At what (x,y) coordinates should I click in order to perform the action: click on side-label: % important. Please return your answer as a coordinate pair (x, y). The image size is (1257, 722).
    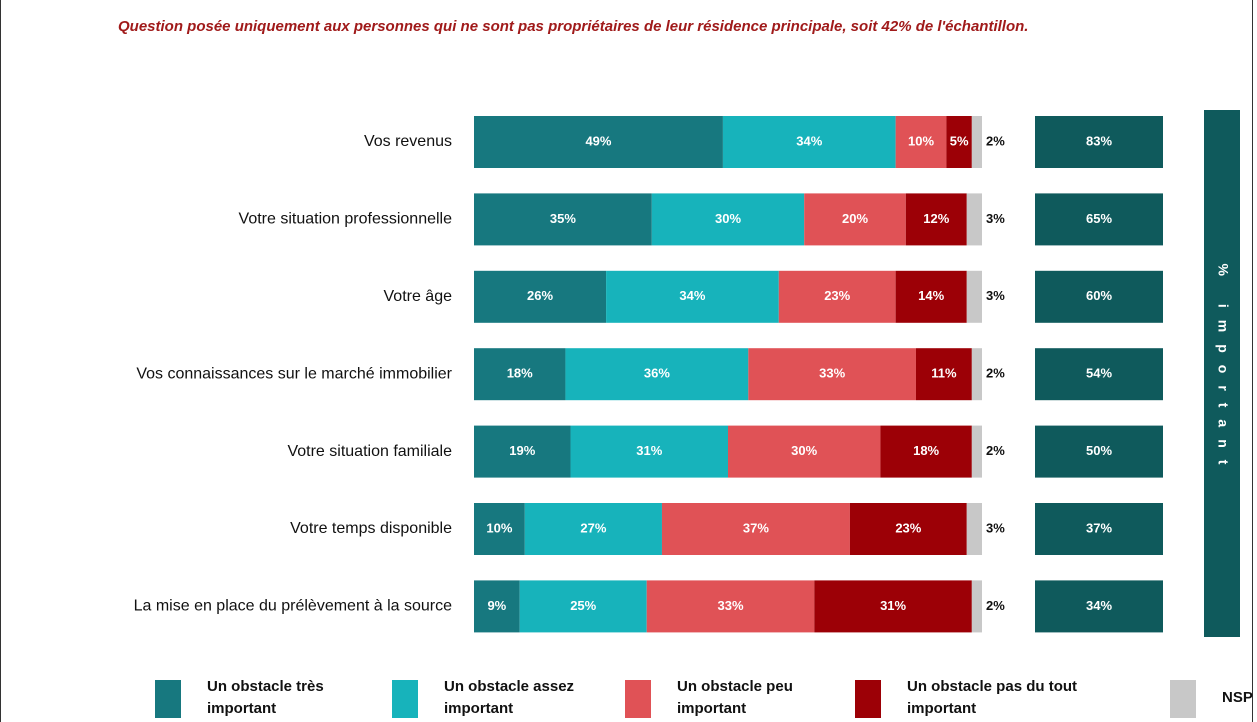
    Looking at the image, I should click on (1223, 370).